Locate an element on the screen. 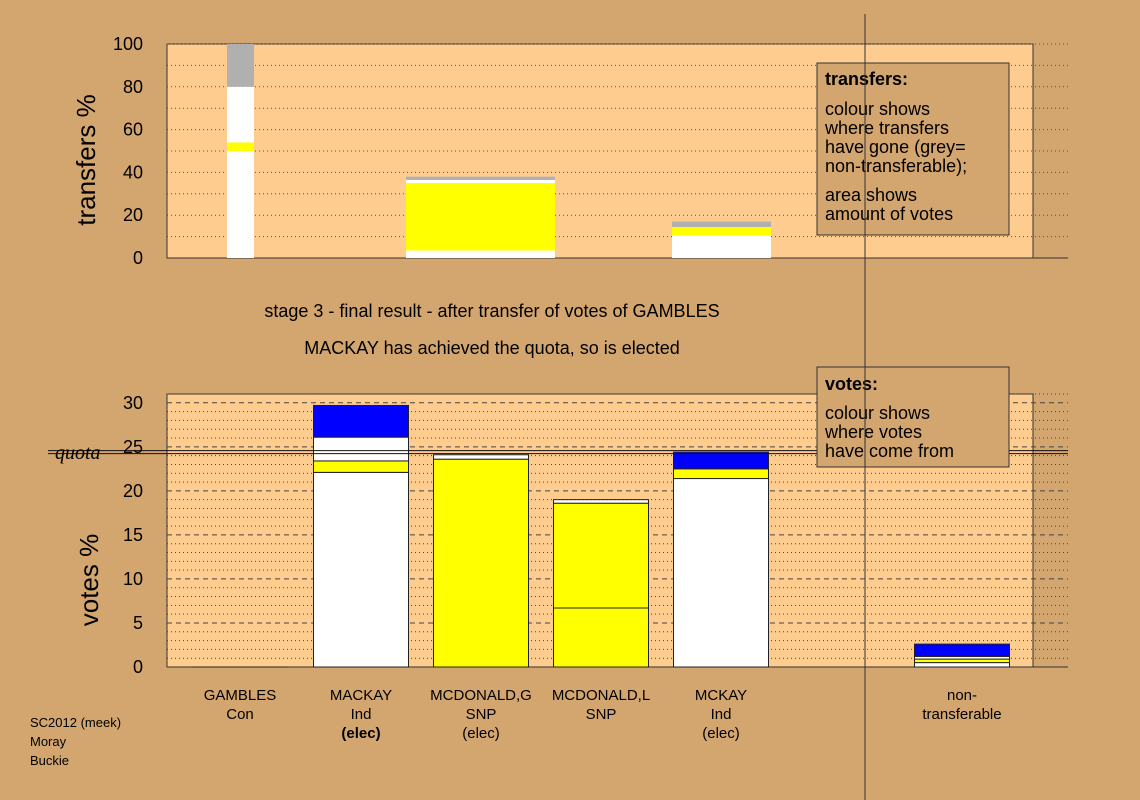 The height and width of the screenshot is (800, 1140). transfers-legend-line: amount of votes is located at coordinates (889, 214).